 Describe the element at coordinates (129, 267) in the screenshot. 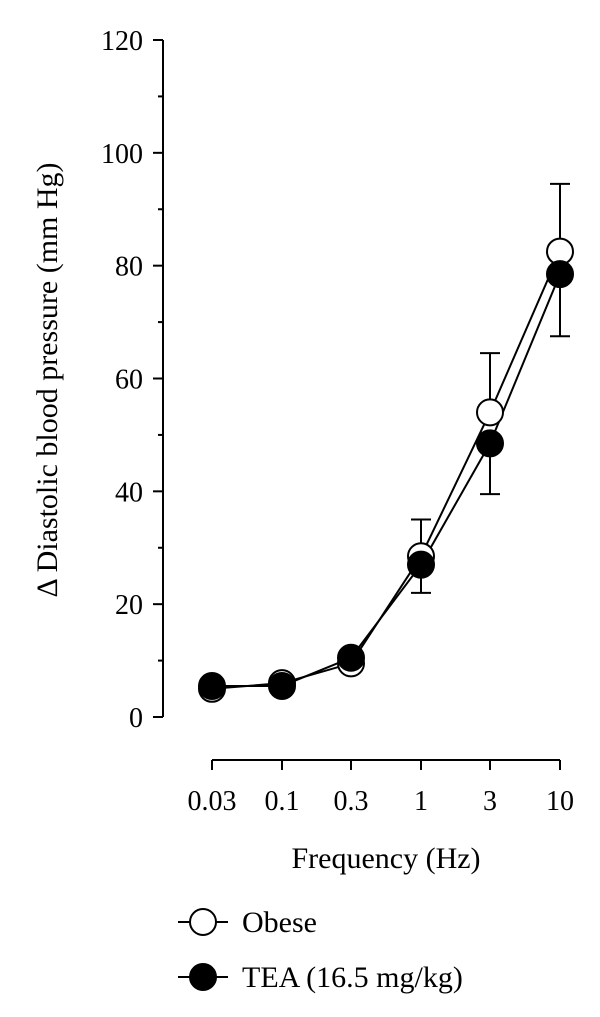

I see `y-tick-label: 80` at that location.